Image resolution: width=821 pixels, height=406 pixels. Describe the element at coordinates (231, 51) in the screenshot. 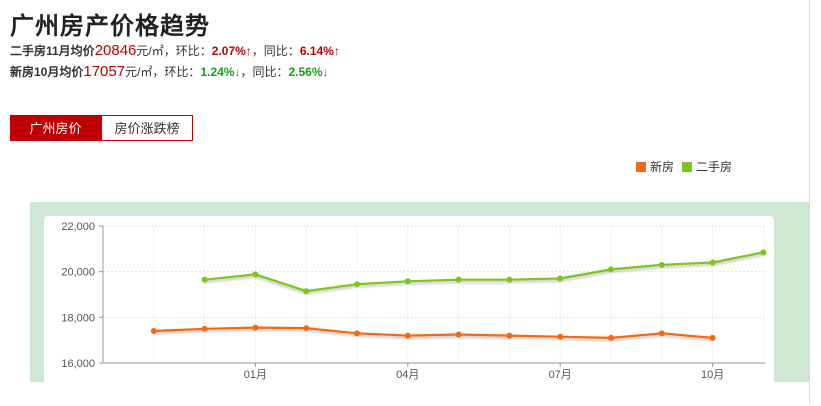

I see `second-hand-mom-value: 2.07%↑` at that location.